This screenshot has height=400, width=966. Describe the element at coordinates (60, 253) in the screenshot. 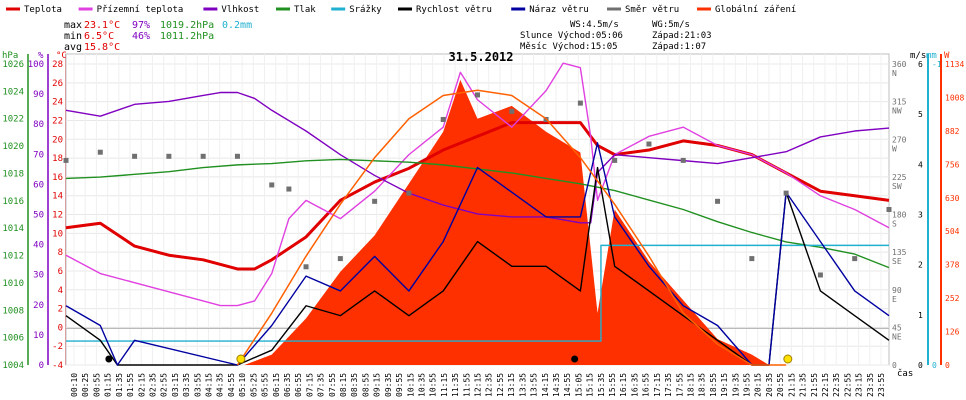

I see `axis-tick-degc: 8` at that location.